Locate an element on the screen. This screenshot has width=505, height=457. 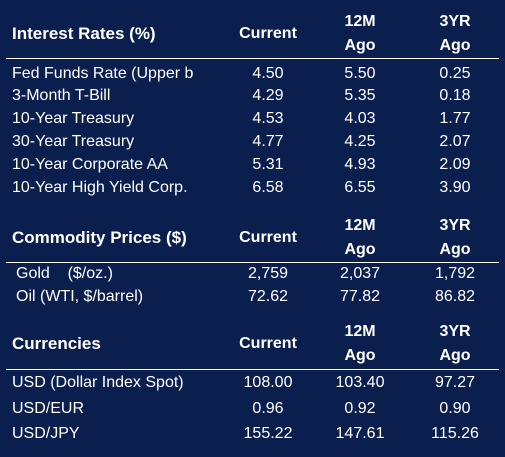
value-12m-ago: 6.55 is located at coordinates (360, 187).